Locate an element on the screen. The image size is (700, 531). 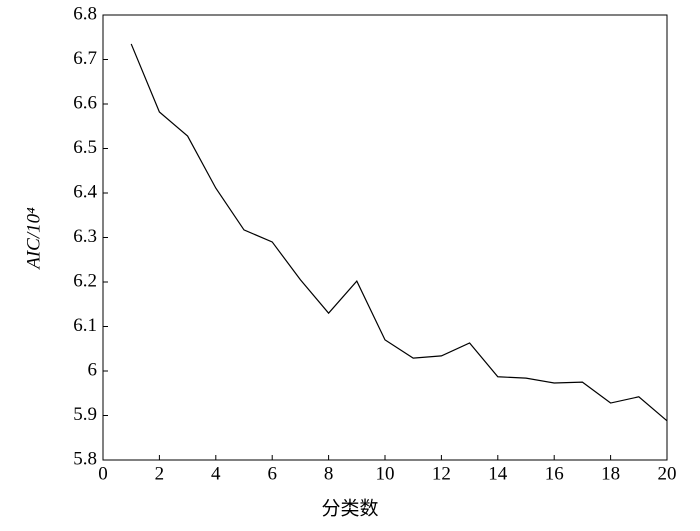
y-tick-label: 5.8 is located at coordinates (85, 458).